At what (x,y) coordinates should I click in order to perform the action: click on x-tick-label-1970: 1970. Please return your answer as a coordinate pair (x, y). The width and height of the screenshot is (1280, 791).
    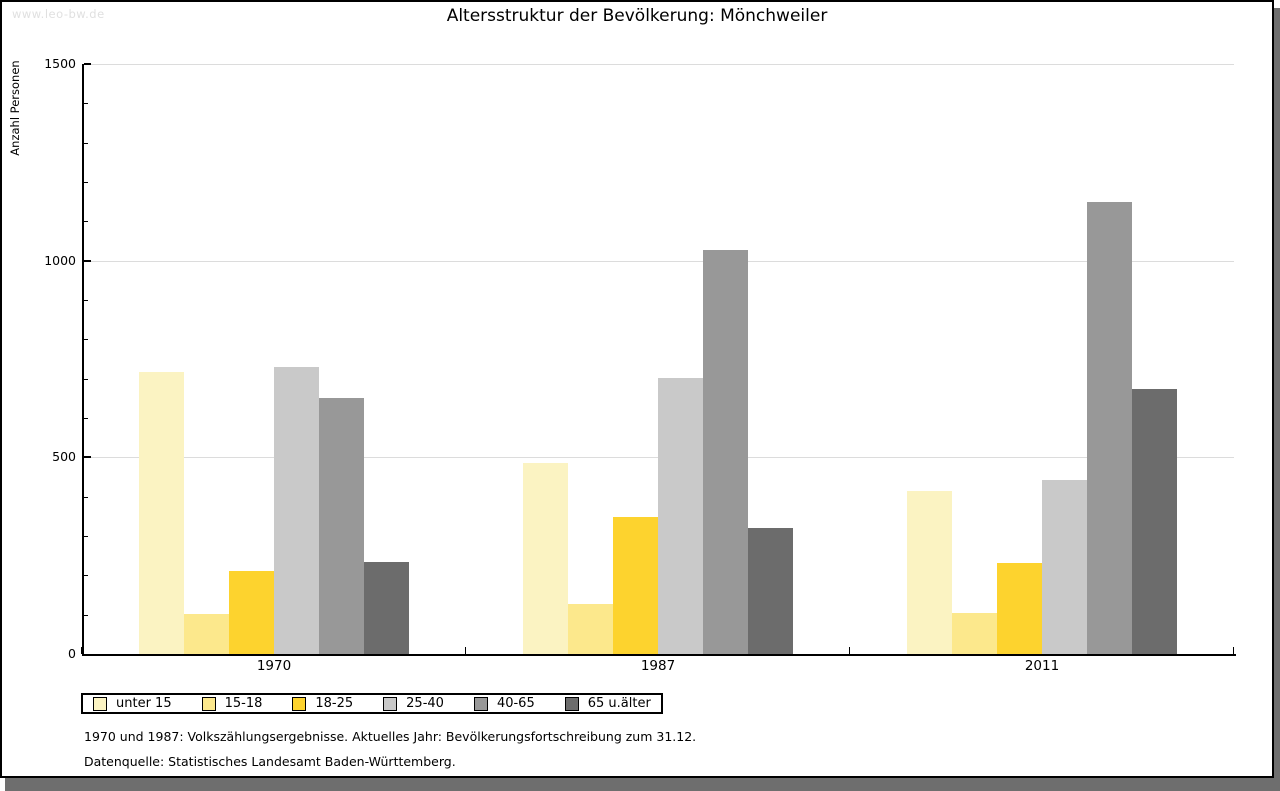
    Looking at the image, I should click on (274, 666).